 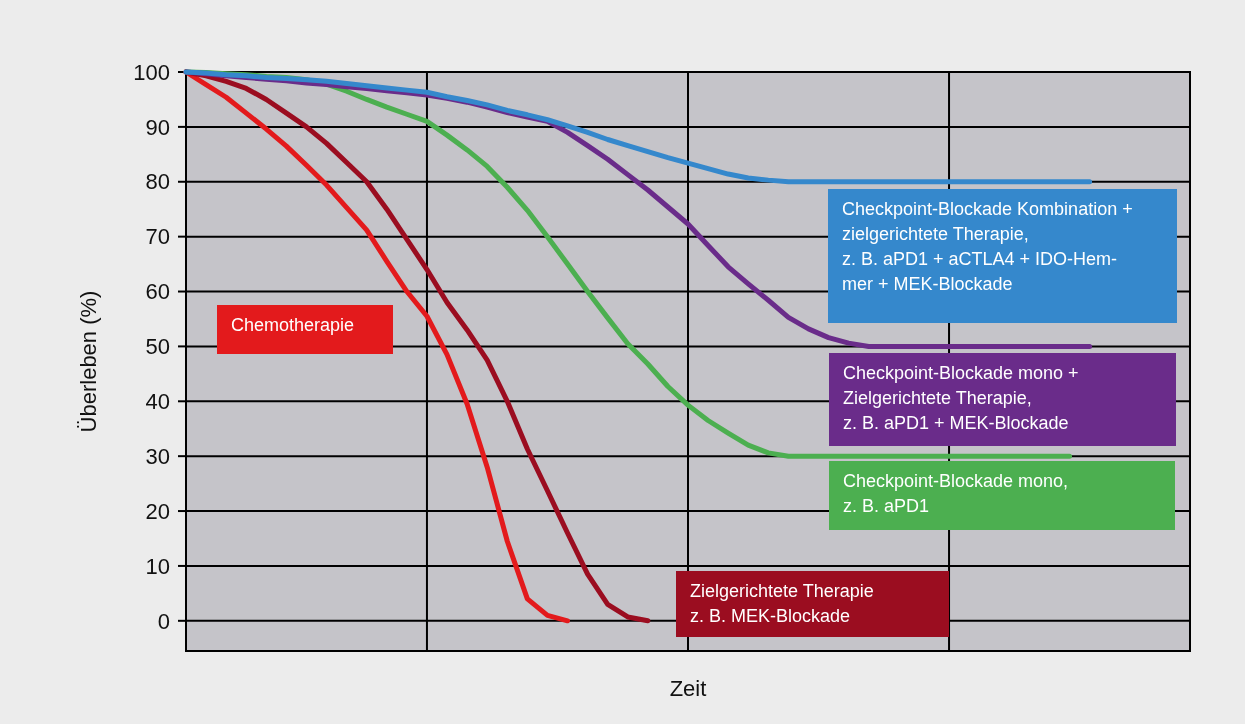 I want to click on y-tick-label: 90, so click(x=157, y=127).